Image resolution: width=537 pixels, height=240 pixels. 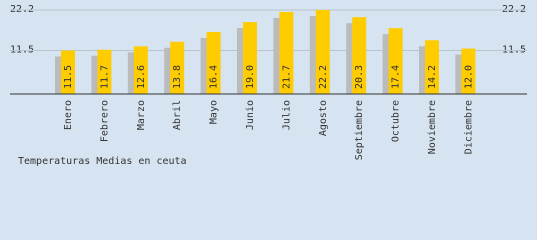 What do you see at coordinates (359, 77) in the screenshot?
I see `value-label: 20.3` at bounding box center [359, 77].